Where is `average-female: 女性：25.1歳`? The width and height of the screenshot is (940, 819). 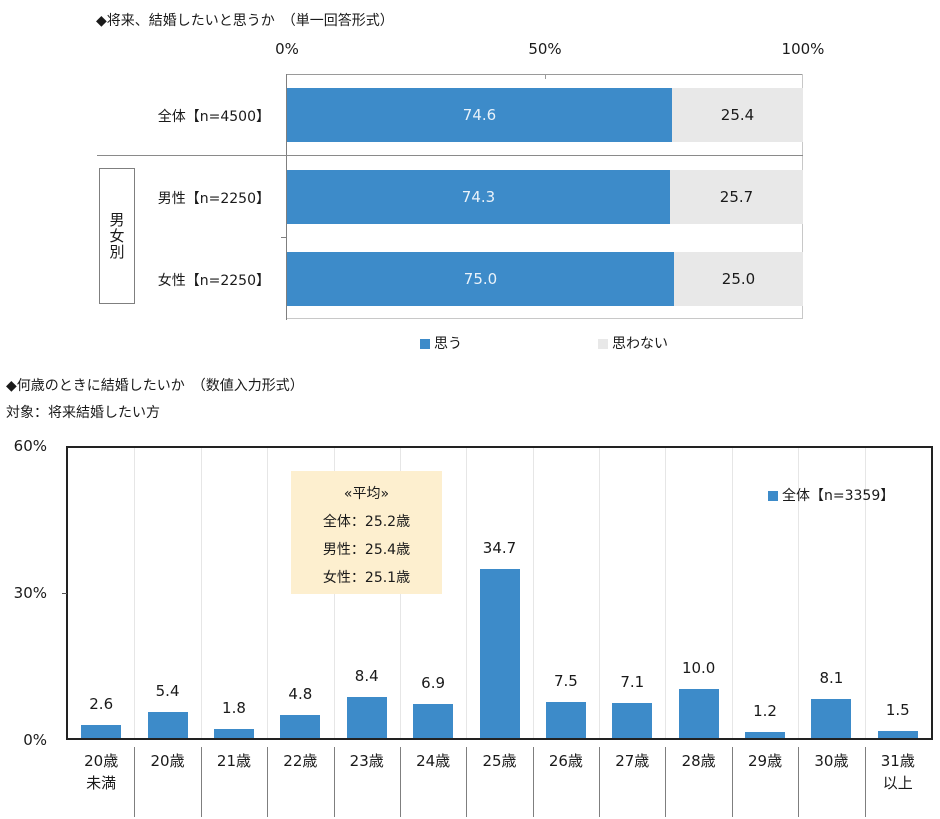
average-female: 女性：25.1歳 is located at coordinates (366, 578).